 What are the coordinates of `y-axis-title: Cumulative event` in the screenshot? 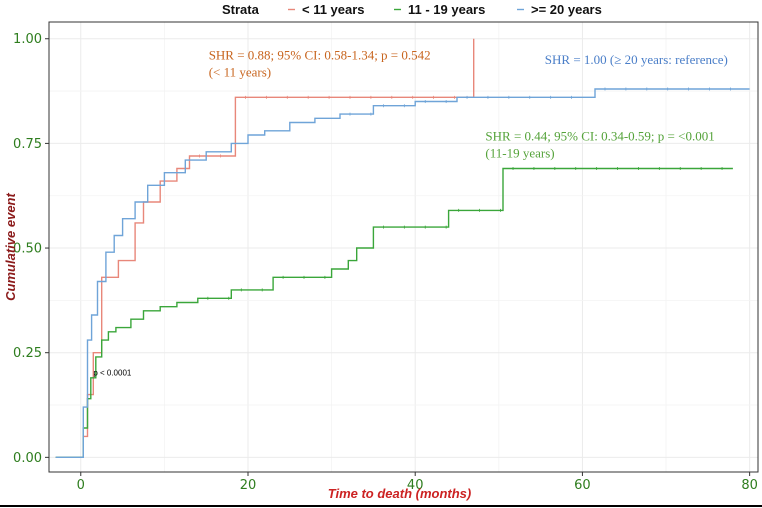 It's located at (10, 247).